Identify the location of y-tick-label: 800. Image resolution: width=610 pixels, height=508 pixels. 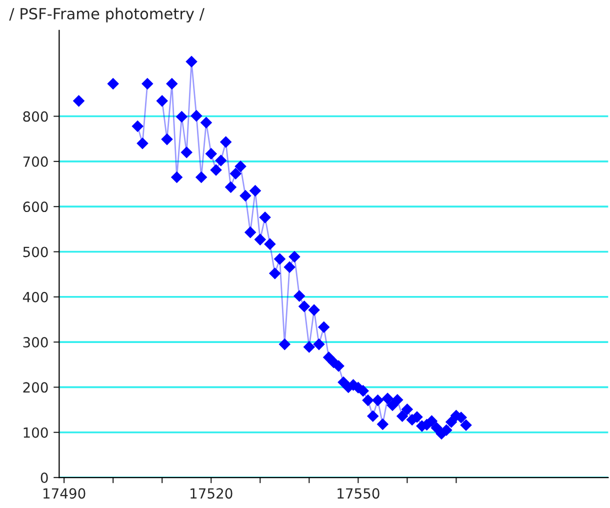
(35, 116).